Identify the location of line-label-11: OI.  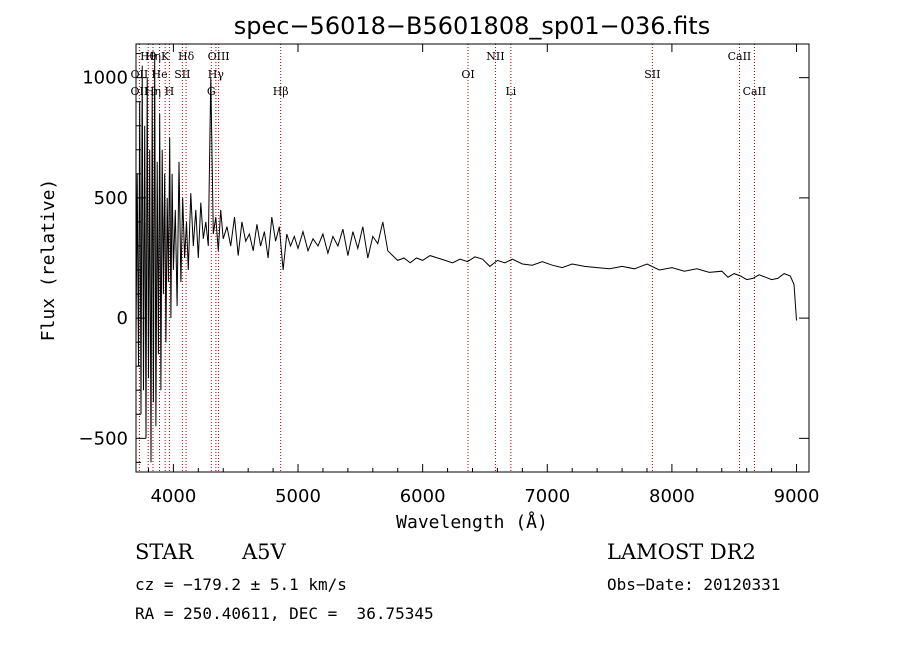
(467, 74).